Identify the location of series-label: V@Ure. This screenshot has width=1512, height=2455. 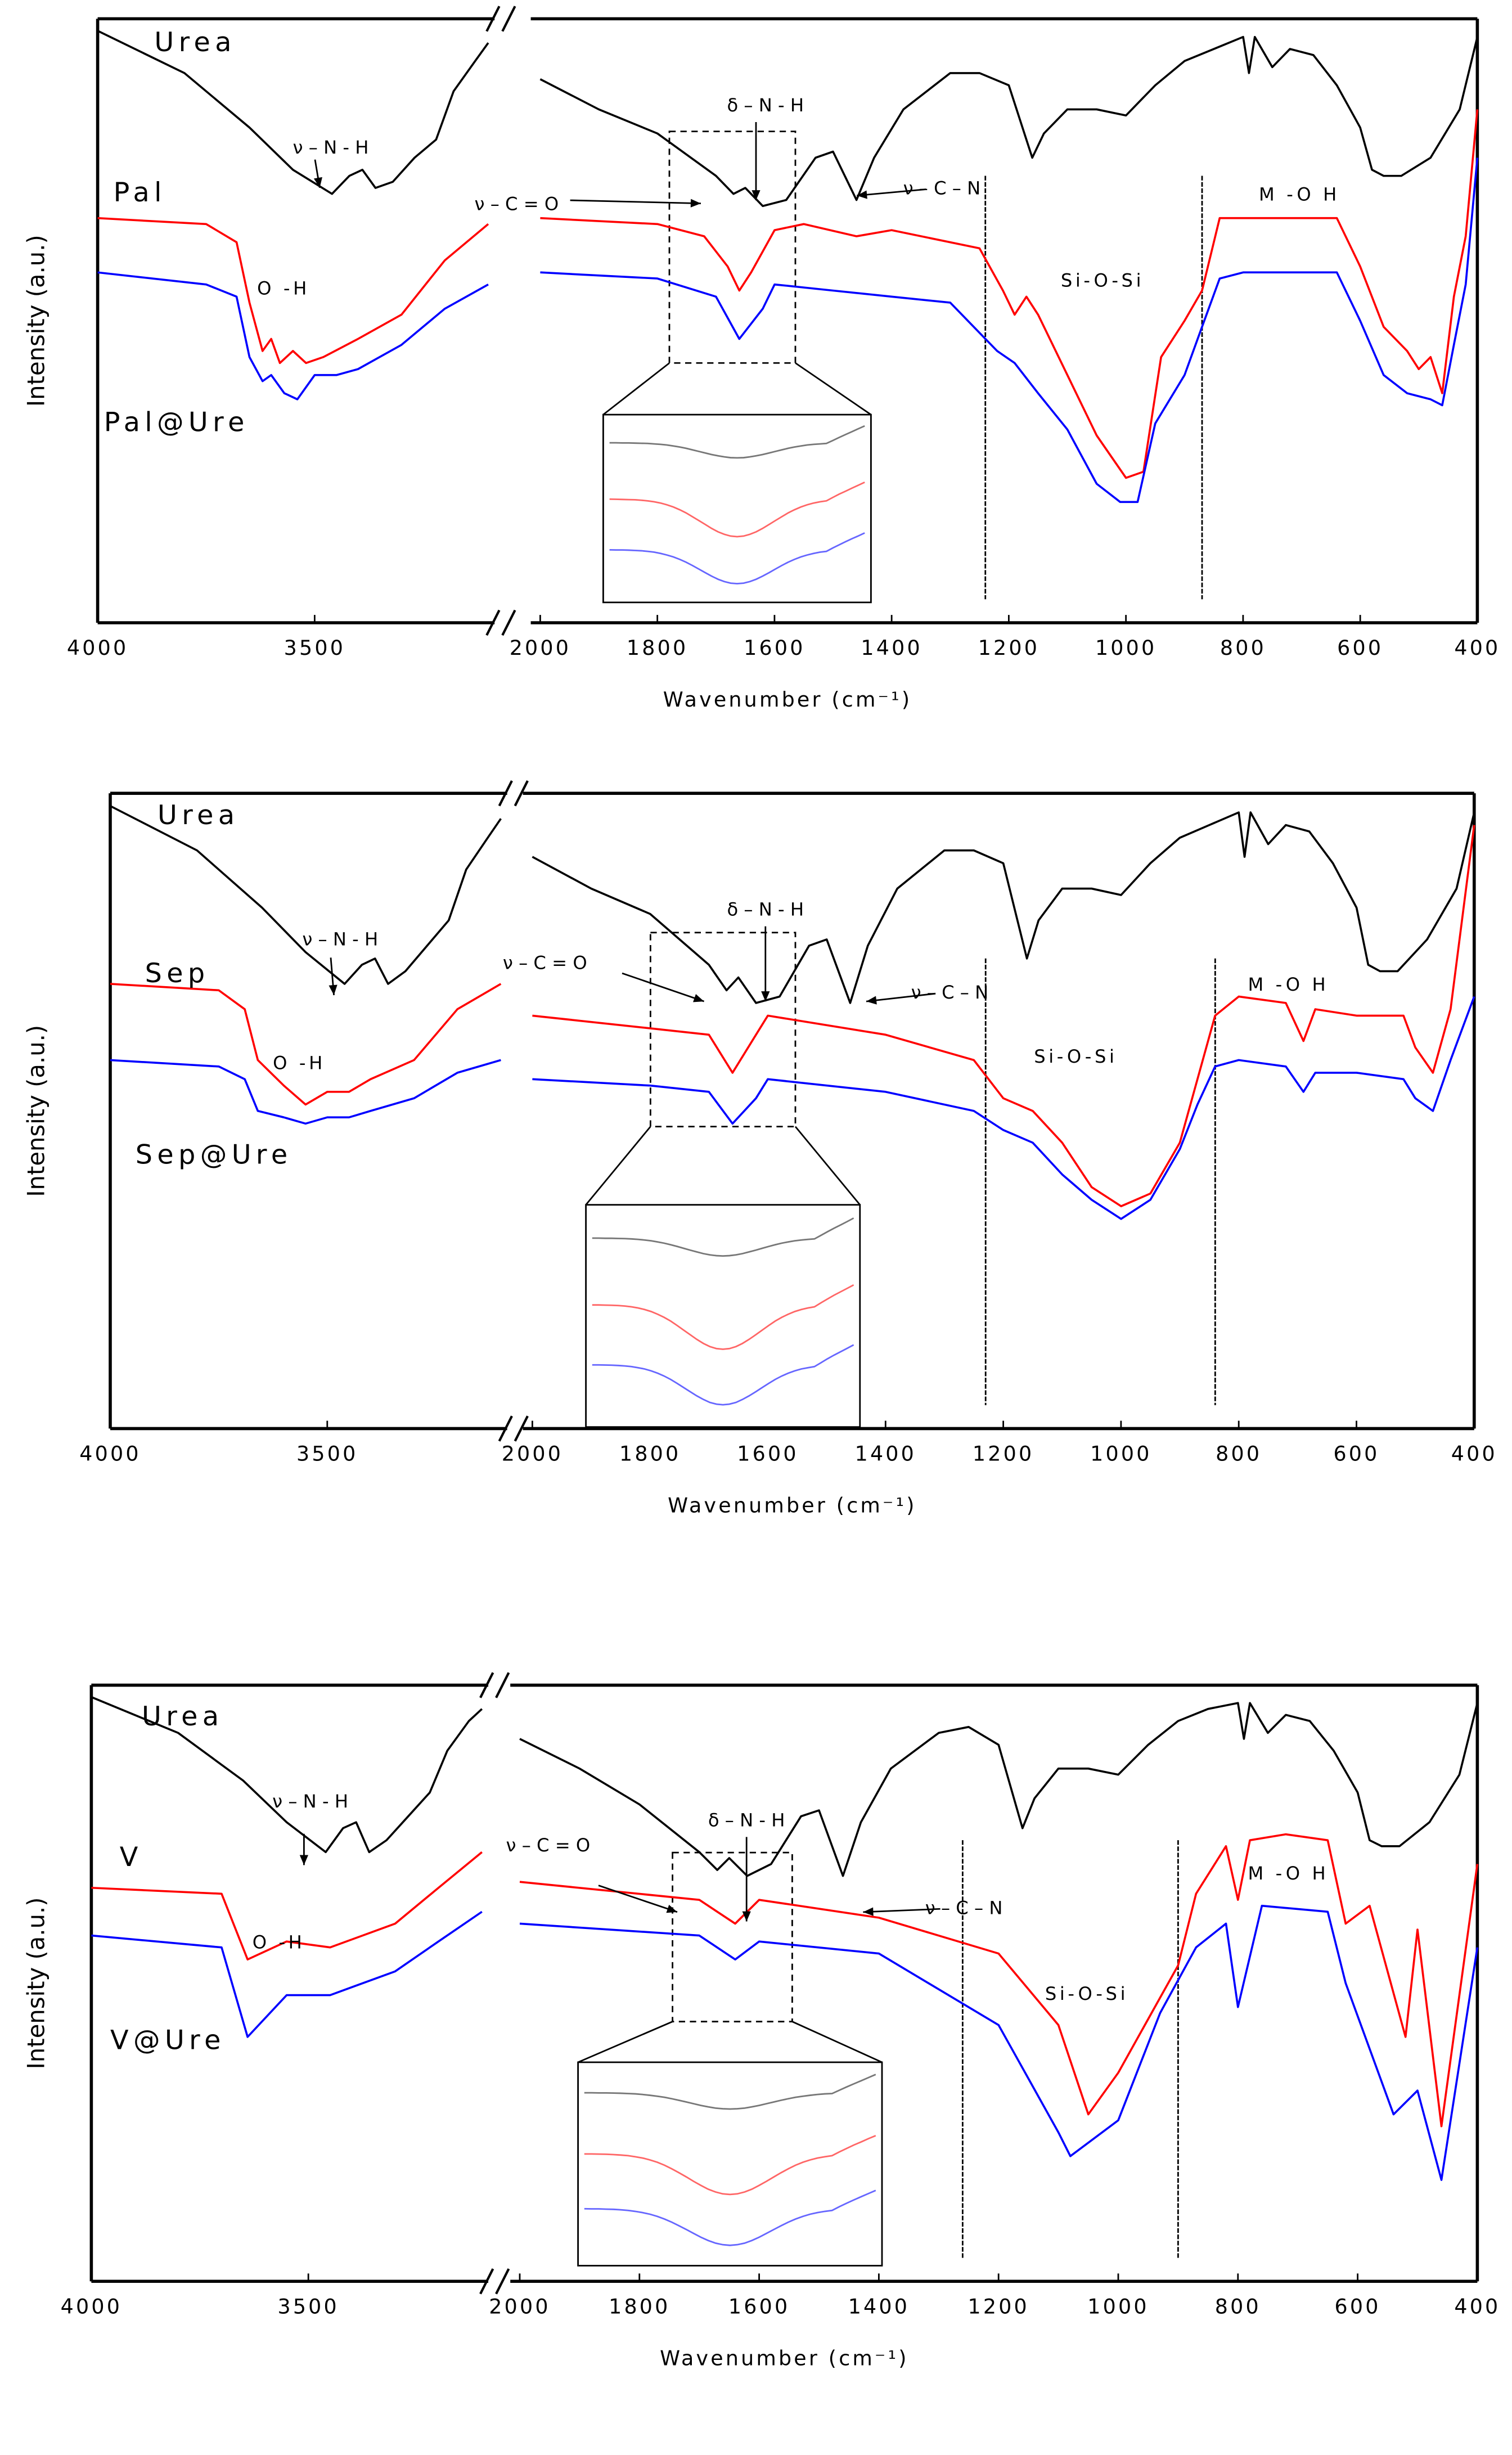
(168, 2041).